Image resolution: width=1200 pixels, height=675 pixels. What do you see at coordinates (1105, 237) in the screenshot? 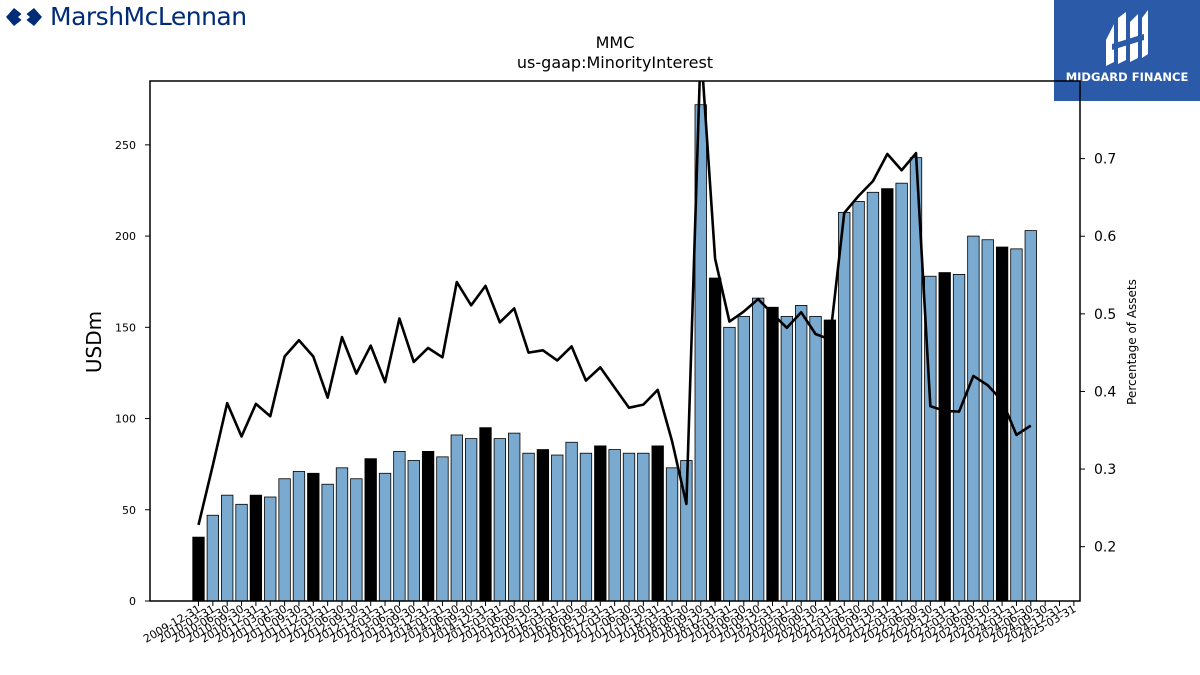
I see `y2-tick-label: 0.6` at bounding box center [1105, 237].